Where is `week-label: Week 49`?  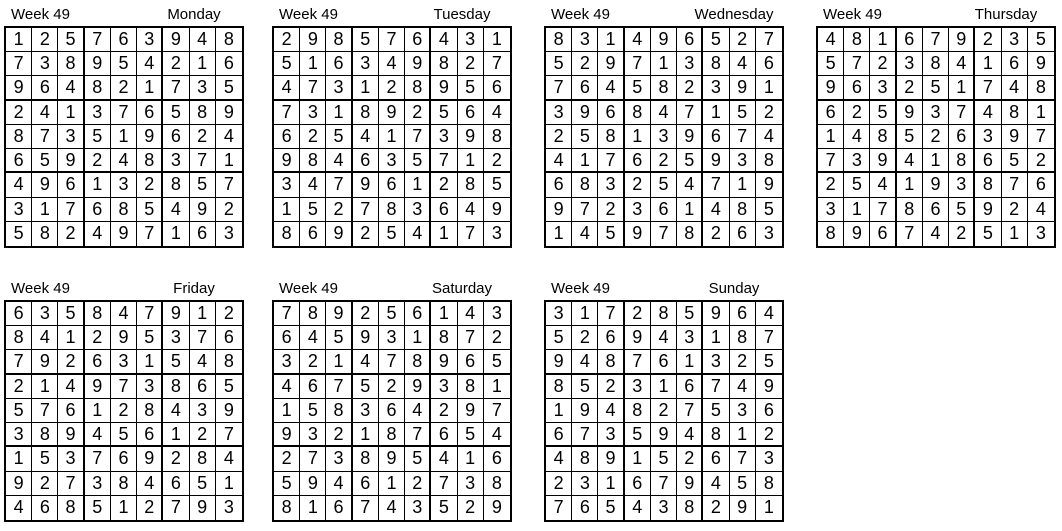 week-label: Week 49 is located at coordinates (40, 14).